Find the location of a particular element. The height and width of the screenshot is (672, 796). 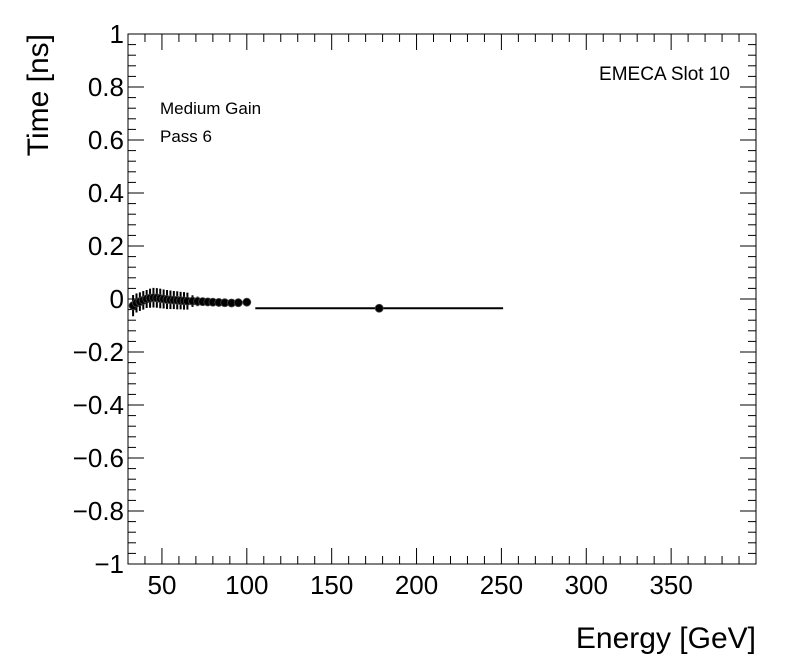

x-tick-label: 200 is located at coordinates (416, 585).